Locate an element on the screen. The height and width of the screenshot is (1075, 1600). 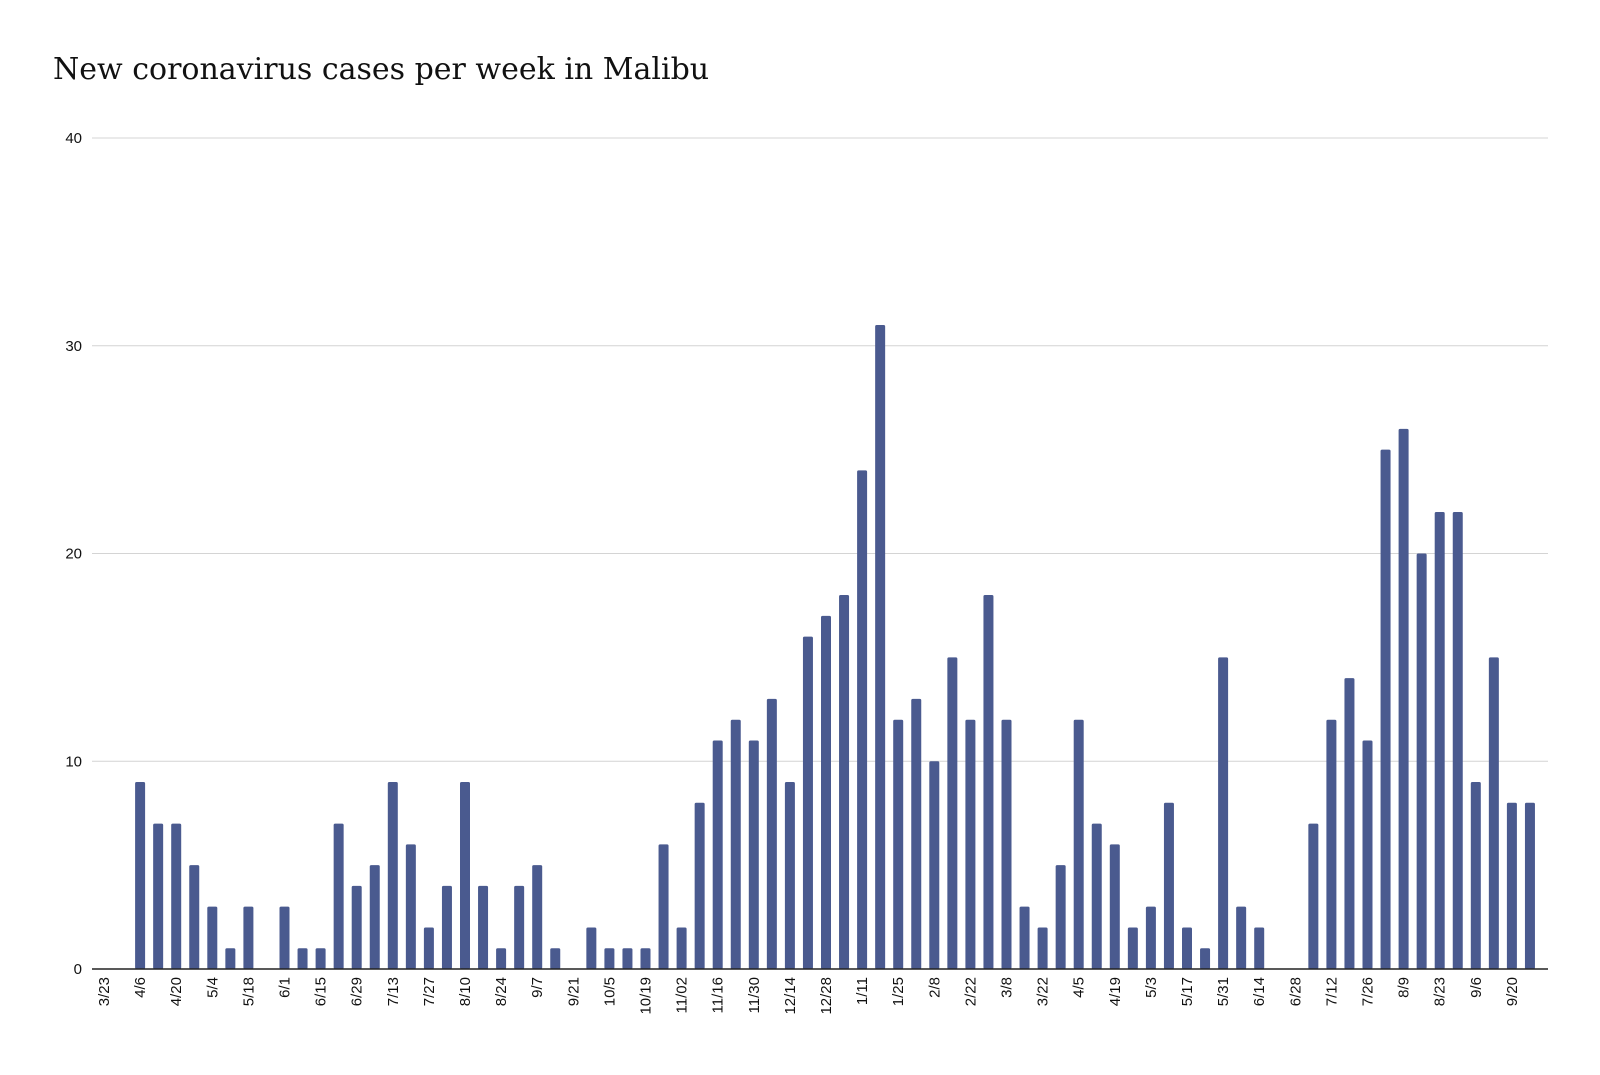
x-tick-label: 11/16 is located at coordinates (718, 995).